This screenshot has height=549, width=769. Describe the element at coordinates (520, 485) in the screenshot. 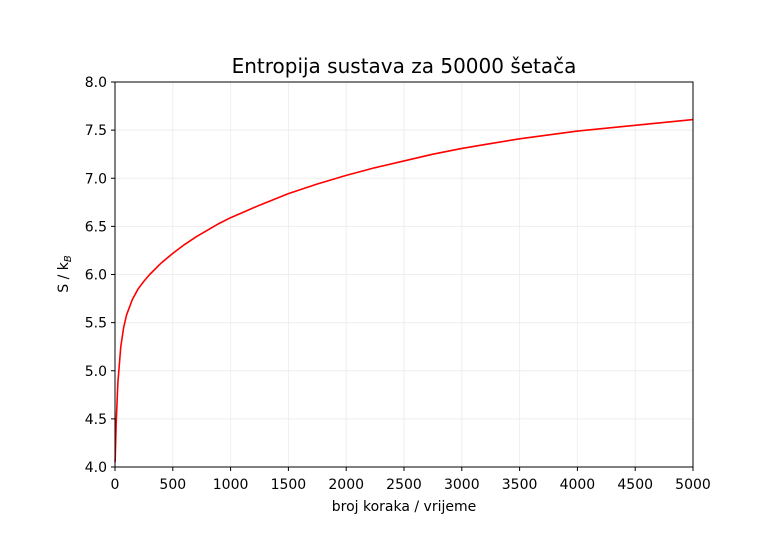

I see `x-tick-label: 3500` at that location.